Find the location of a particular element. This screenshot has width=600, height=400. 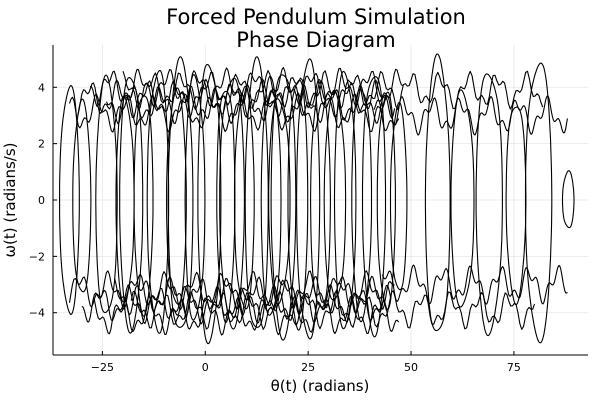

x-tick-label: 0 is located at coordinates (205, 367).